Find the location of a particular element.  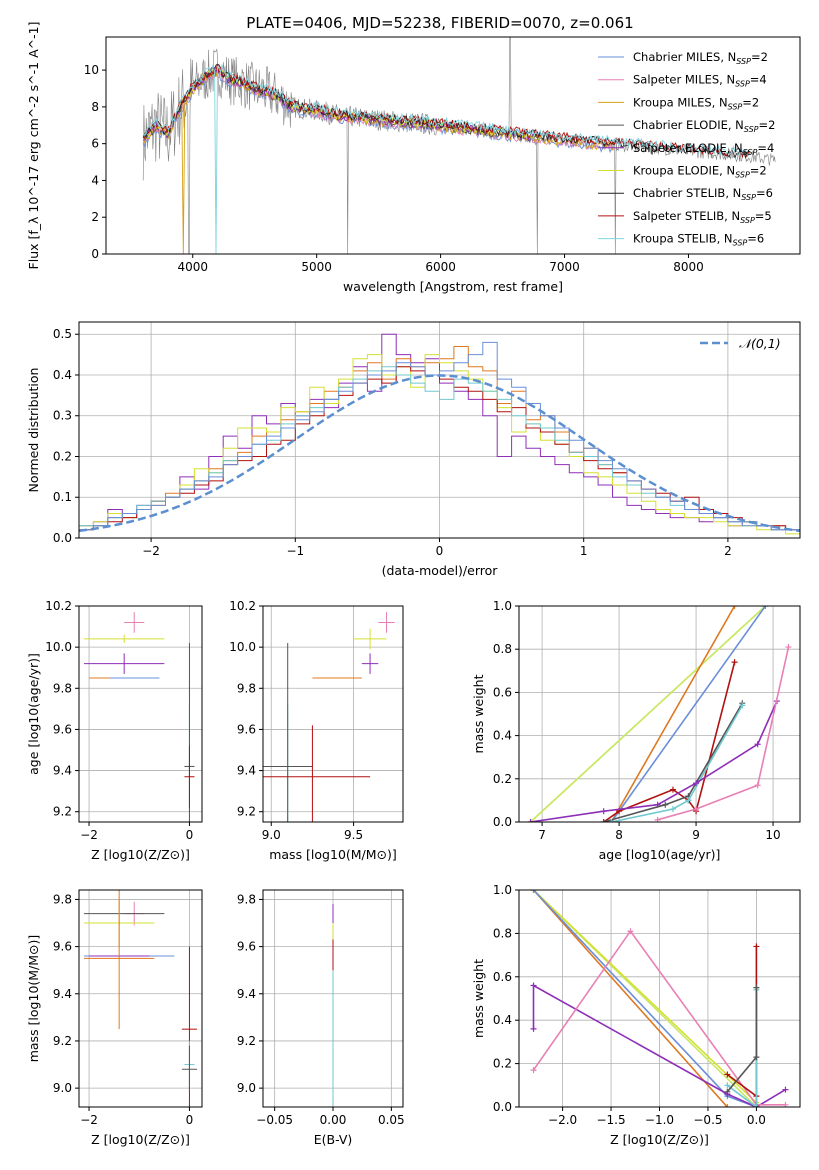

legend-label: Chabrier MILES, NSSP=2 is located at coordinates (700, 58).